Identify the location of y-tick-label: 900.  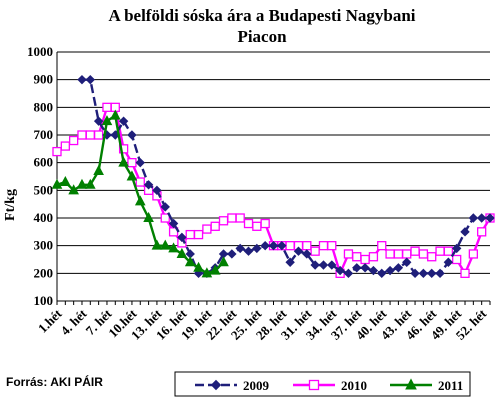
(44, 79).